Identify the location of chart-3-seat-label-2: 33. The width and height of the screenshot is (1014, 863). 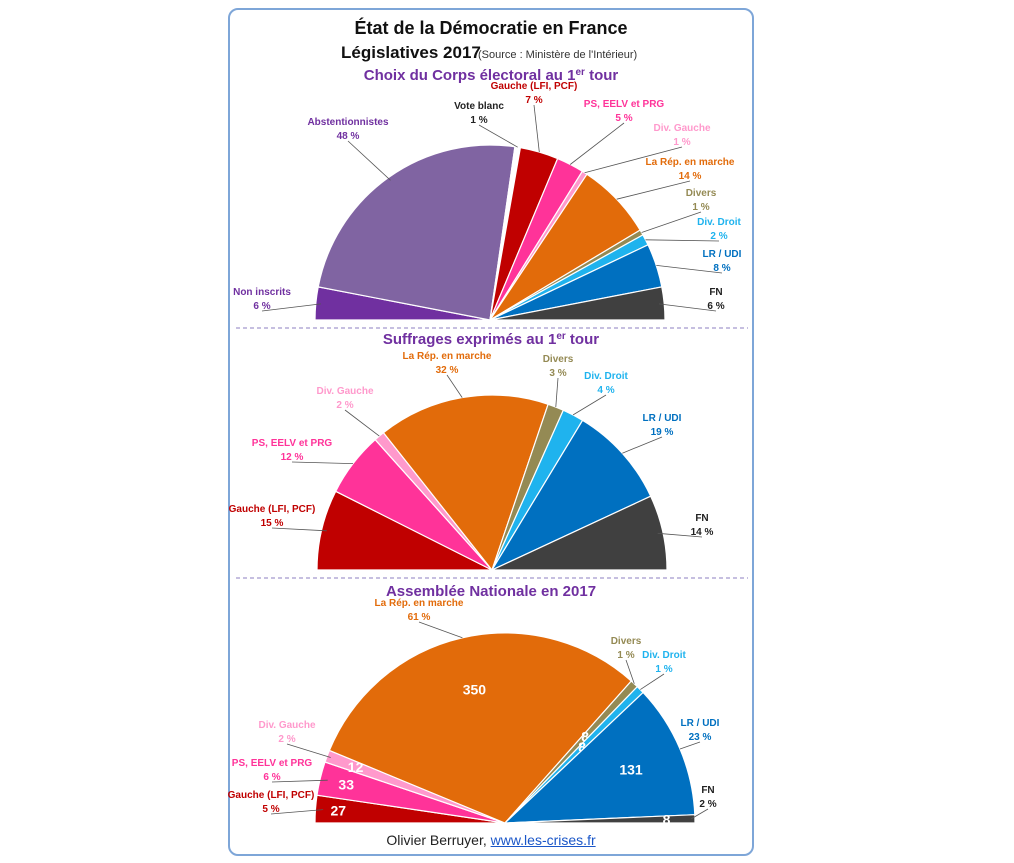
(346, 785).